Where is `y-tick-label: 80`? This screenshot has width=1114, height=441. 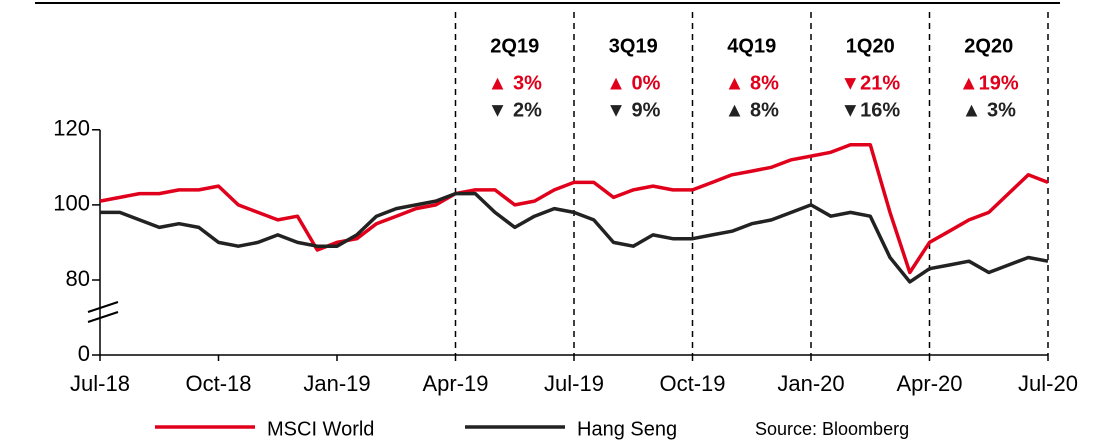 y-tick-label: 80 is located at coordinates (78, 278).